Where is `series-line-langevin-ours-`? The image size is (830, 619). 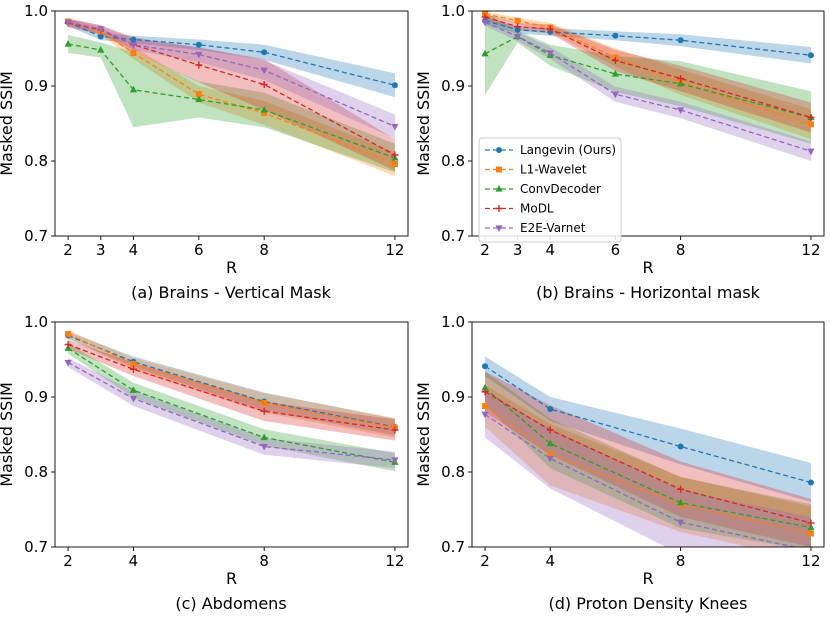 series-line-langevin-ours- is located at coordinates (648, 424).